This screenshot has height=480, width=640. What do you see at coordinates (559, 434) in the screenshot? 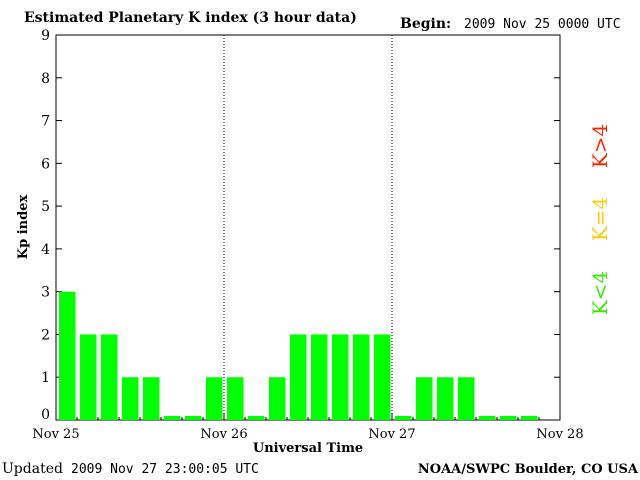
I see `x-tick-label: Nov 28` at bounding box center [559, 434].